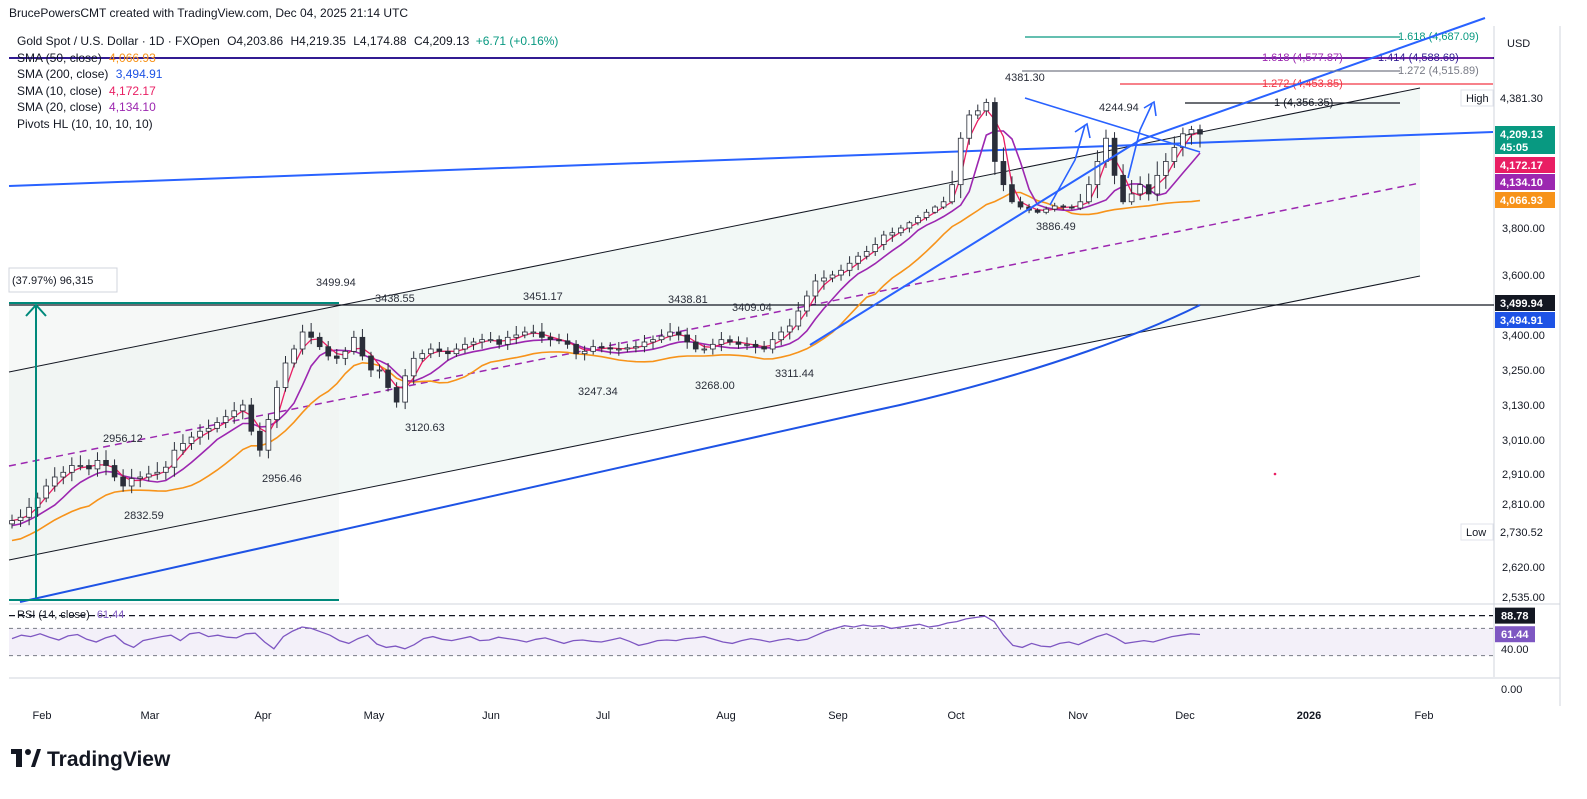 Image resolution: width=1587 pixels, height=799 pixels. What do you see at coordinates (63, 74) in the screenshot?
I see `indicator-label: SMA (200, close)` at bounding box center [63, 74].